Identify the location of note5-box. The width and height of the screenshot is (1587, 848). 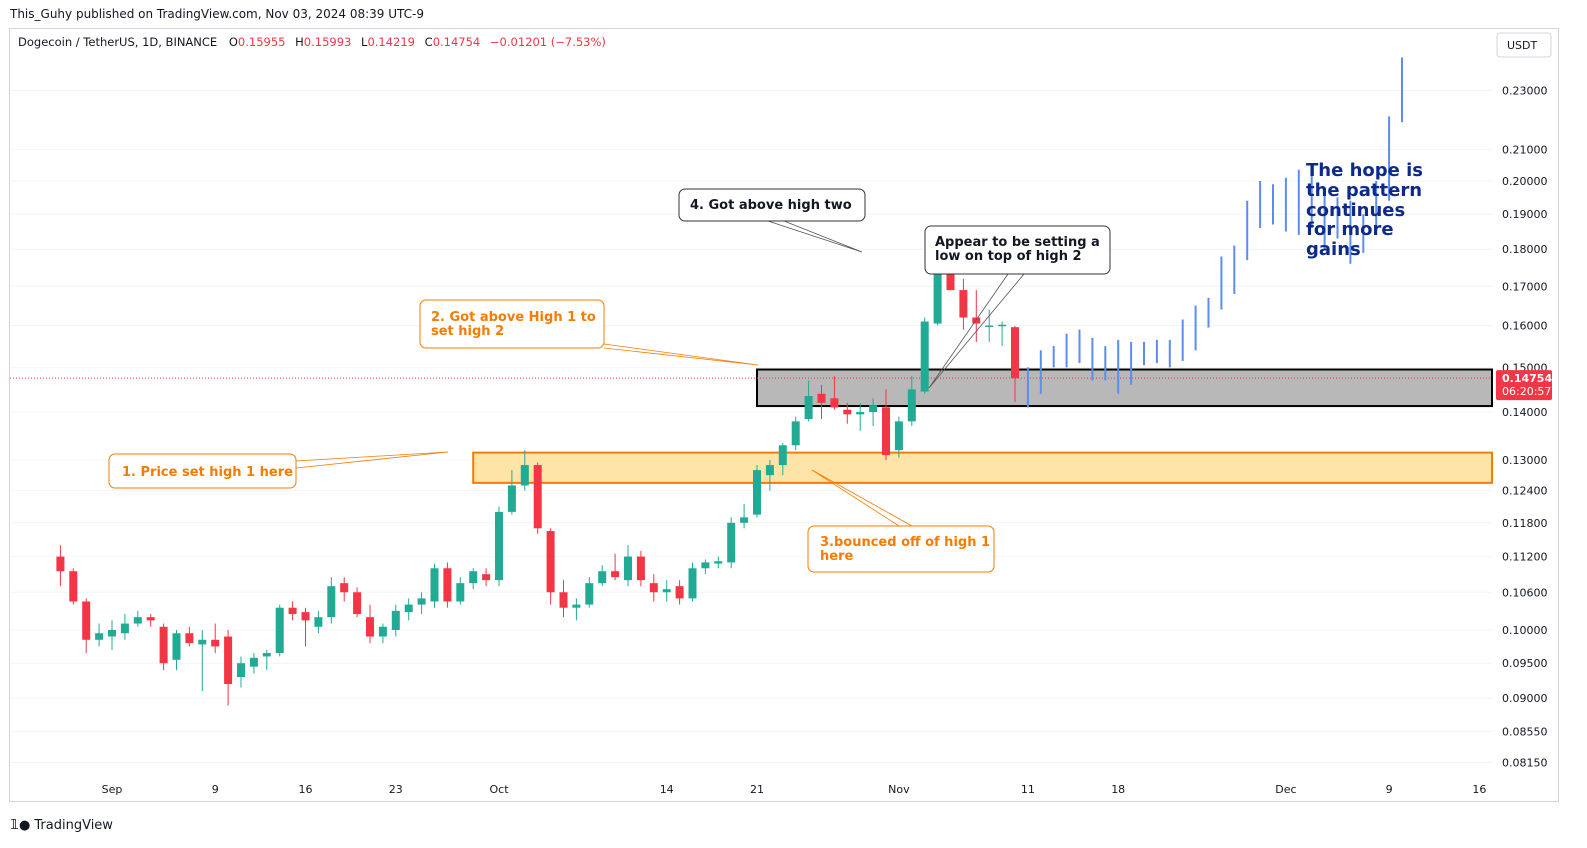
(1017, 250).